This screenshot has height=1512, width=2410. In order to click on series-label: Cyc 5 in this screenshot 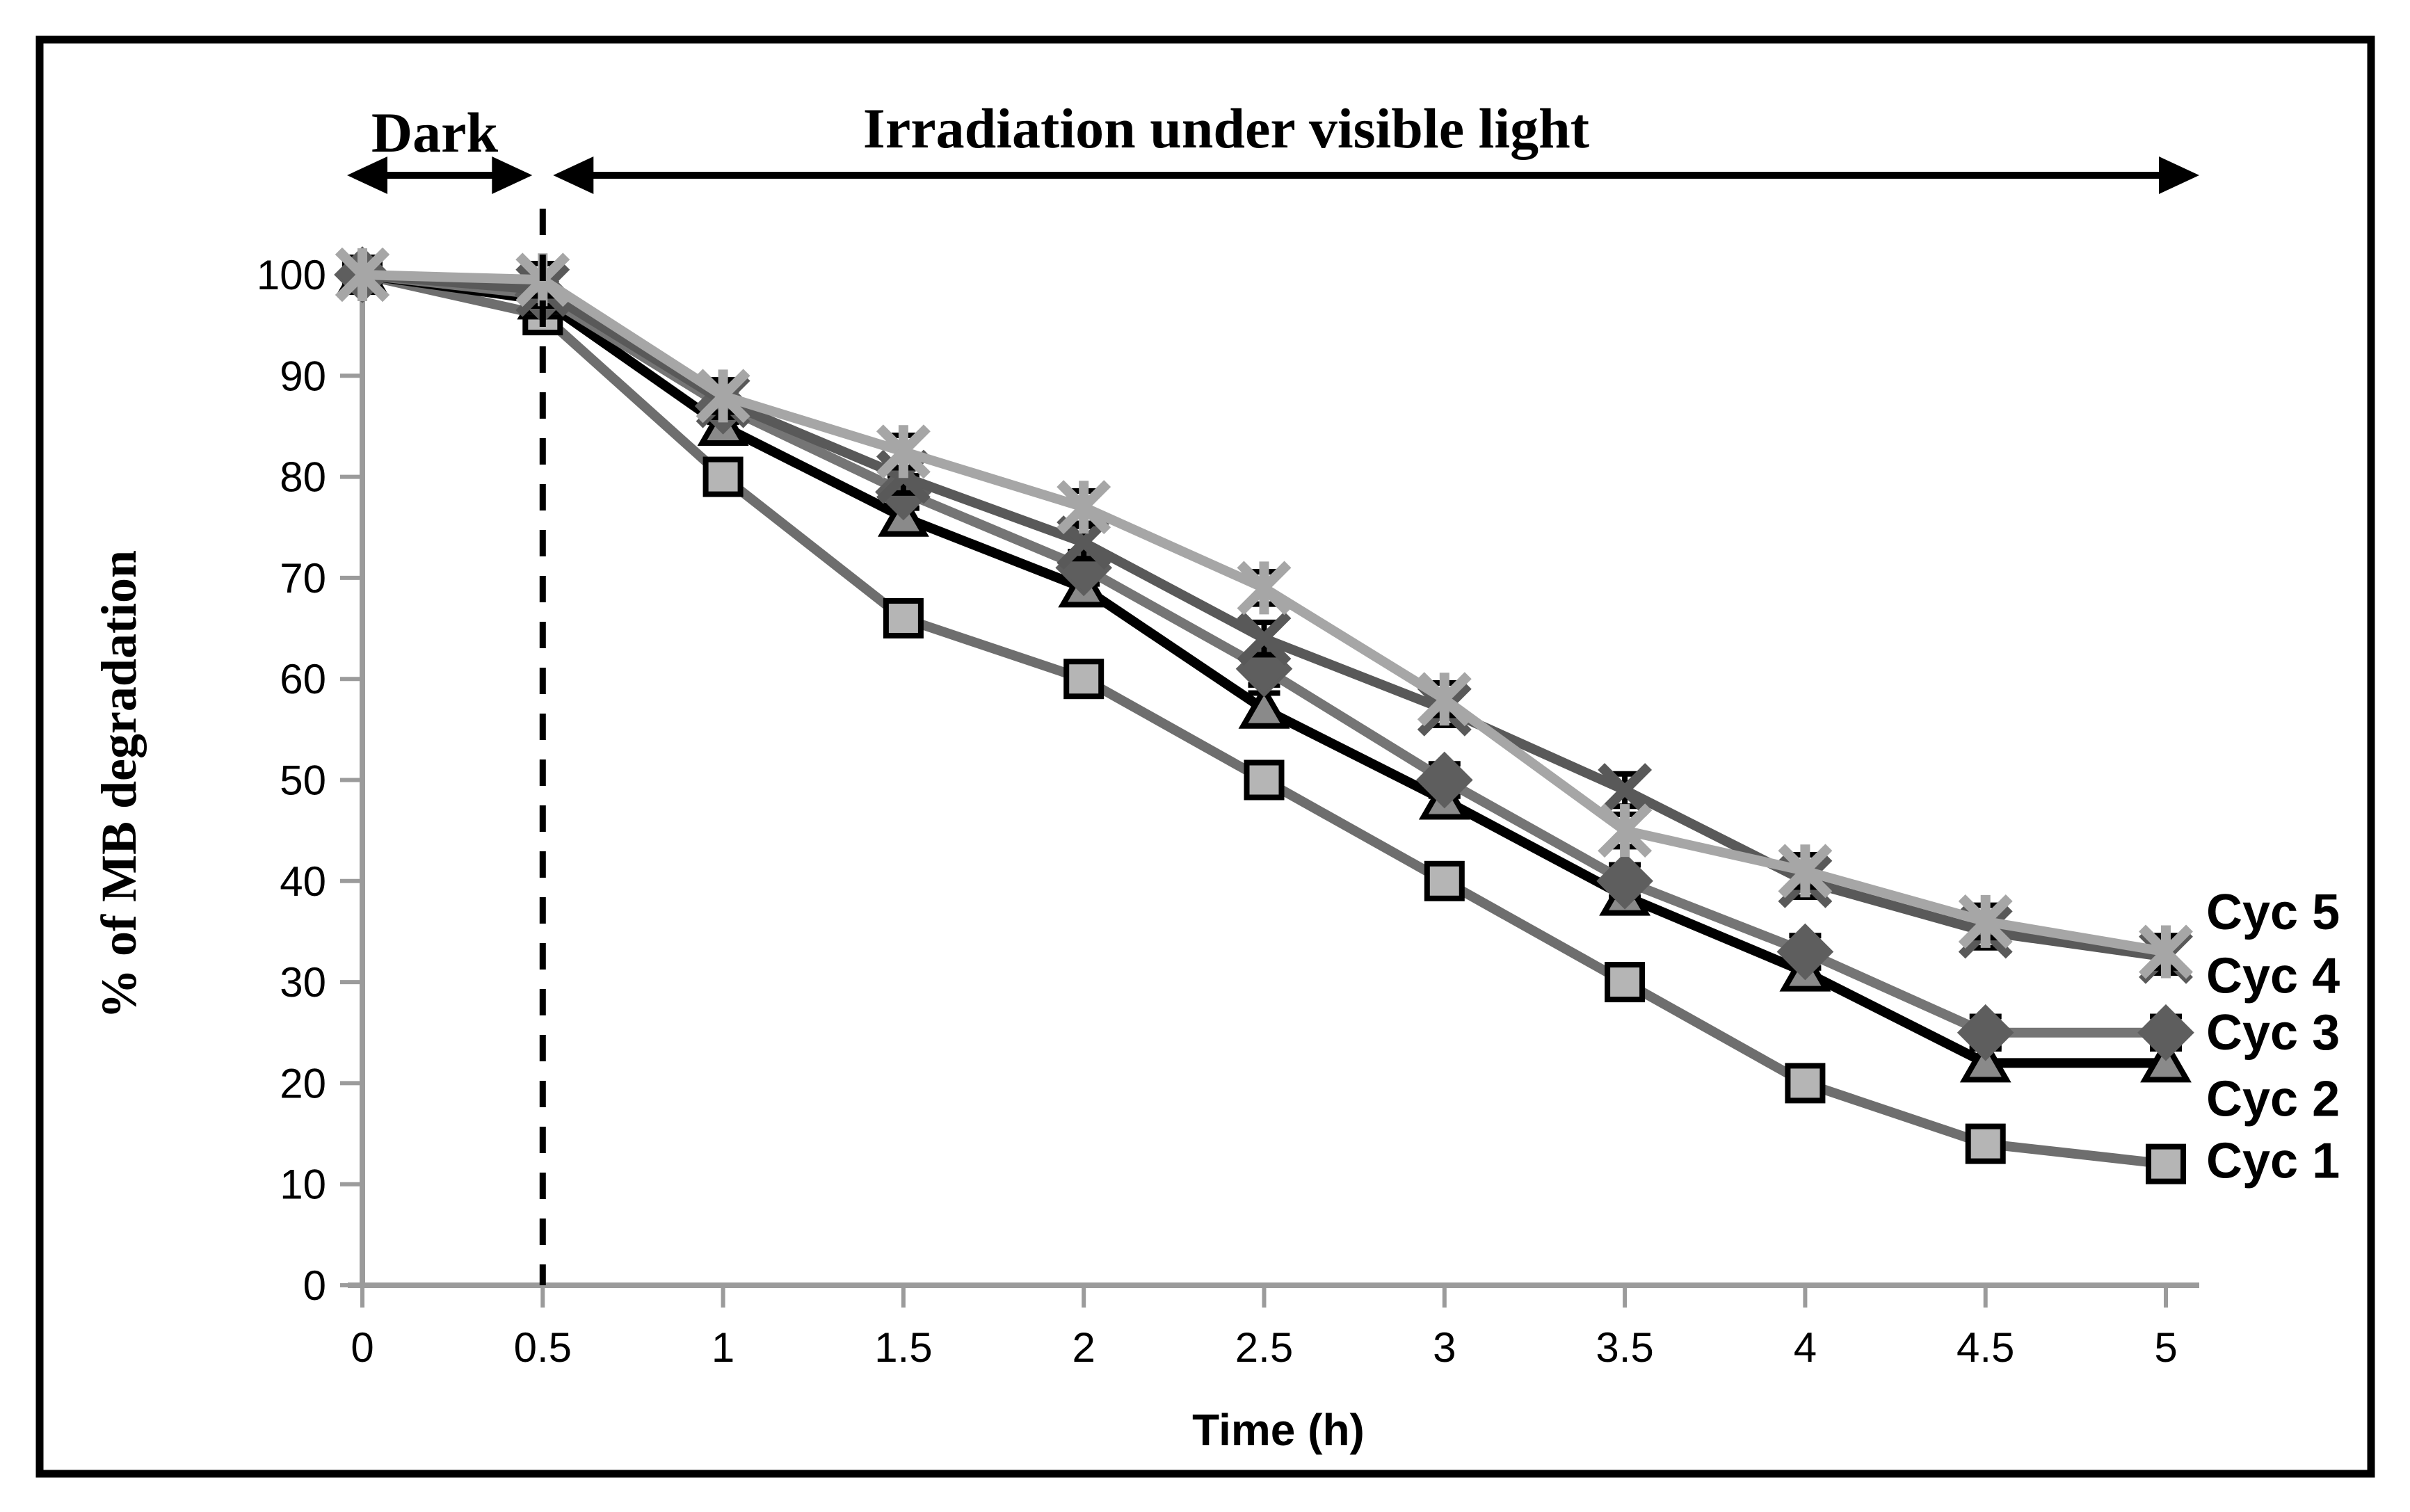, I will do `click(2273, 913)`.